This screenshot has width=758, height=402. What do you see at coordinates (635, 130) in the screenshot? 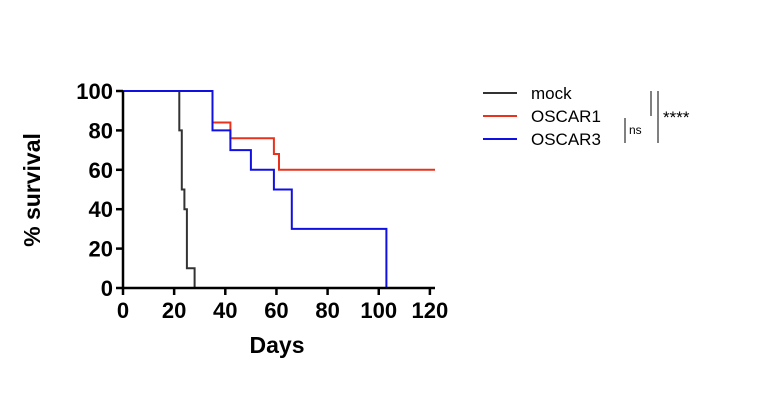
I see `ns-label: ns` at bounding box center [635, 130].